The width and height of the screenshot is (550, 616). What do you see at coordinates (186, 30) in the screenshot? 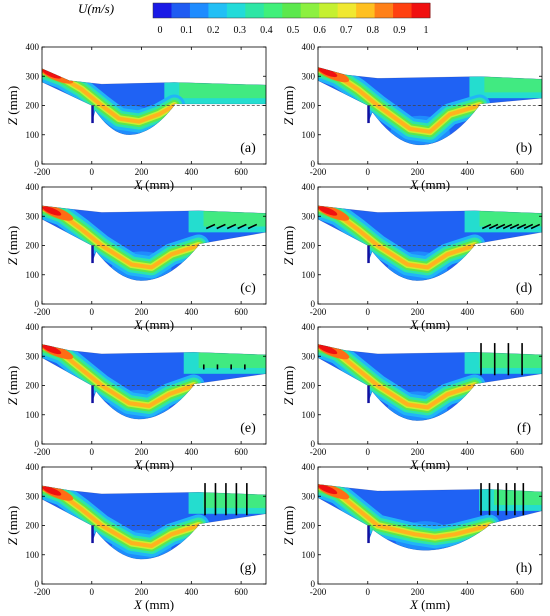
I see `colorbar-tick-label: 0.1` at bounding box center [186, 30].